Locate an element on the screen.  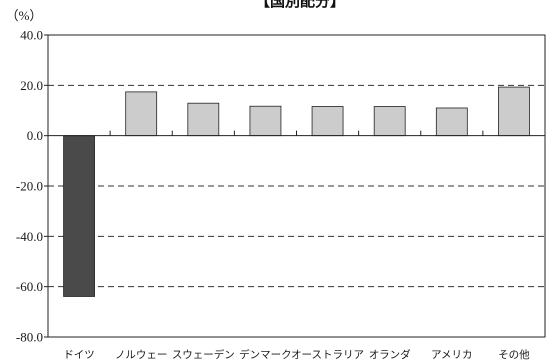
y-axis-unit-label: （%） is located at coordinates (24, 15).